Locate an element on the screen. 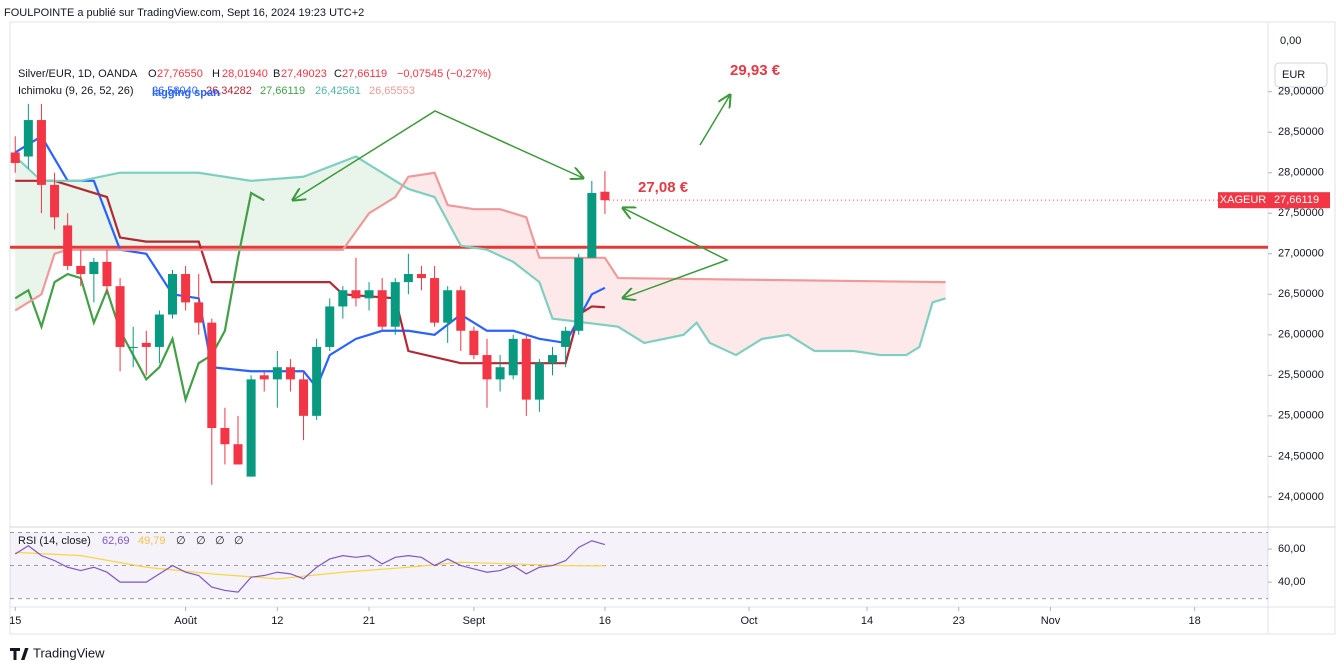 This screenshot has height=671, width=1343. y-tick-label: 29,00000 is located at coordinates (1301, 92).